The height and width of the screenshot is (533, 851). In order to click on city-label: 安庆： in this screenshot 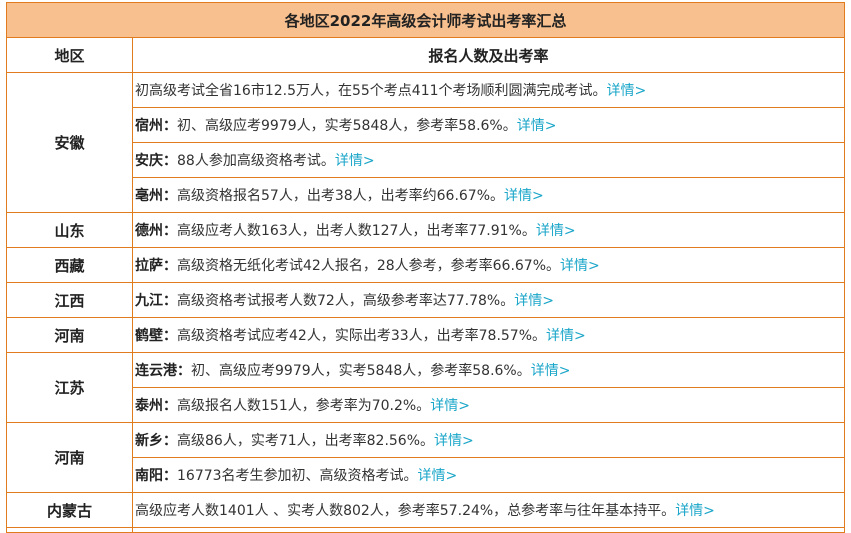, I will do `click(156, 161)`.